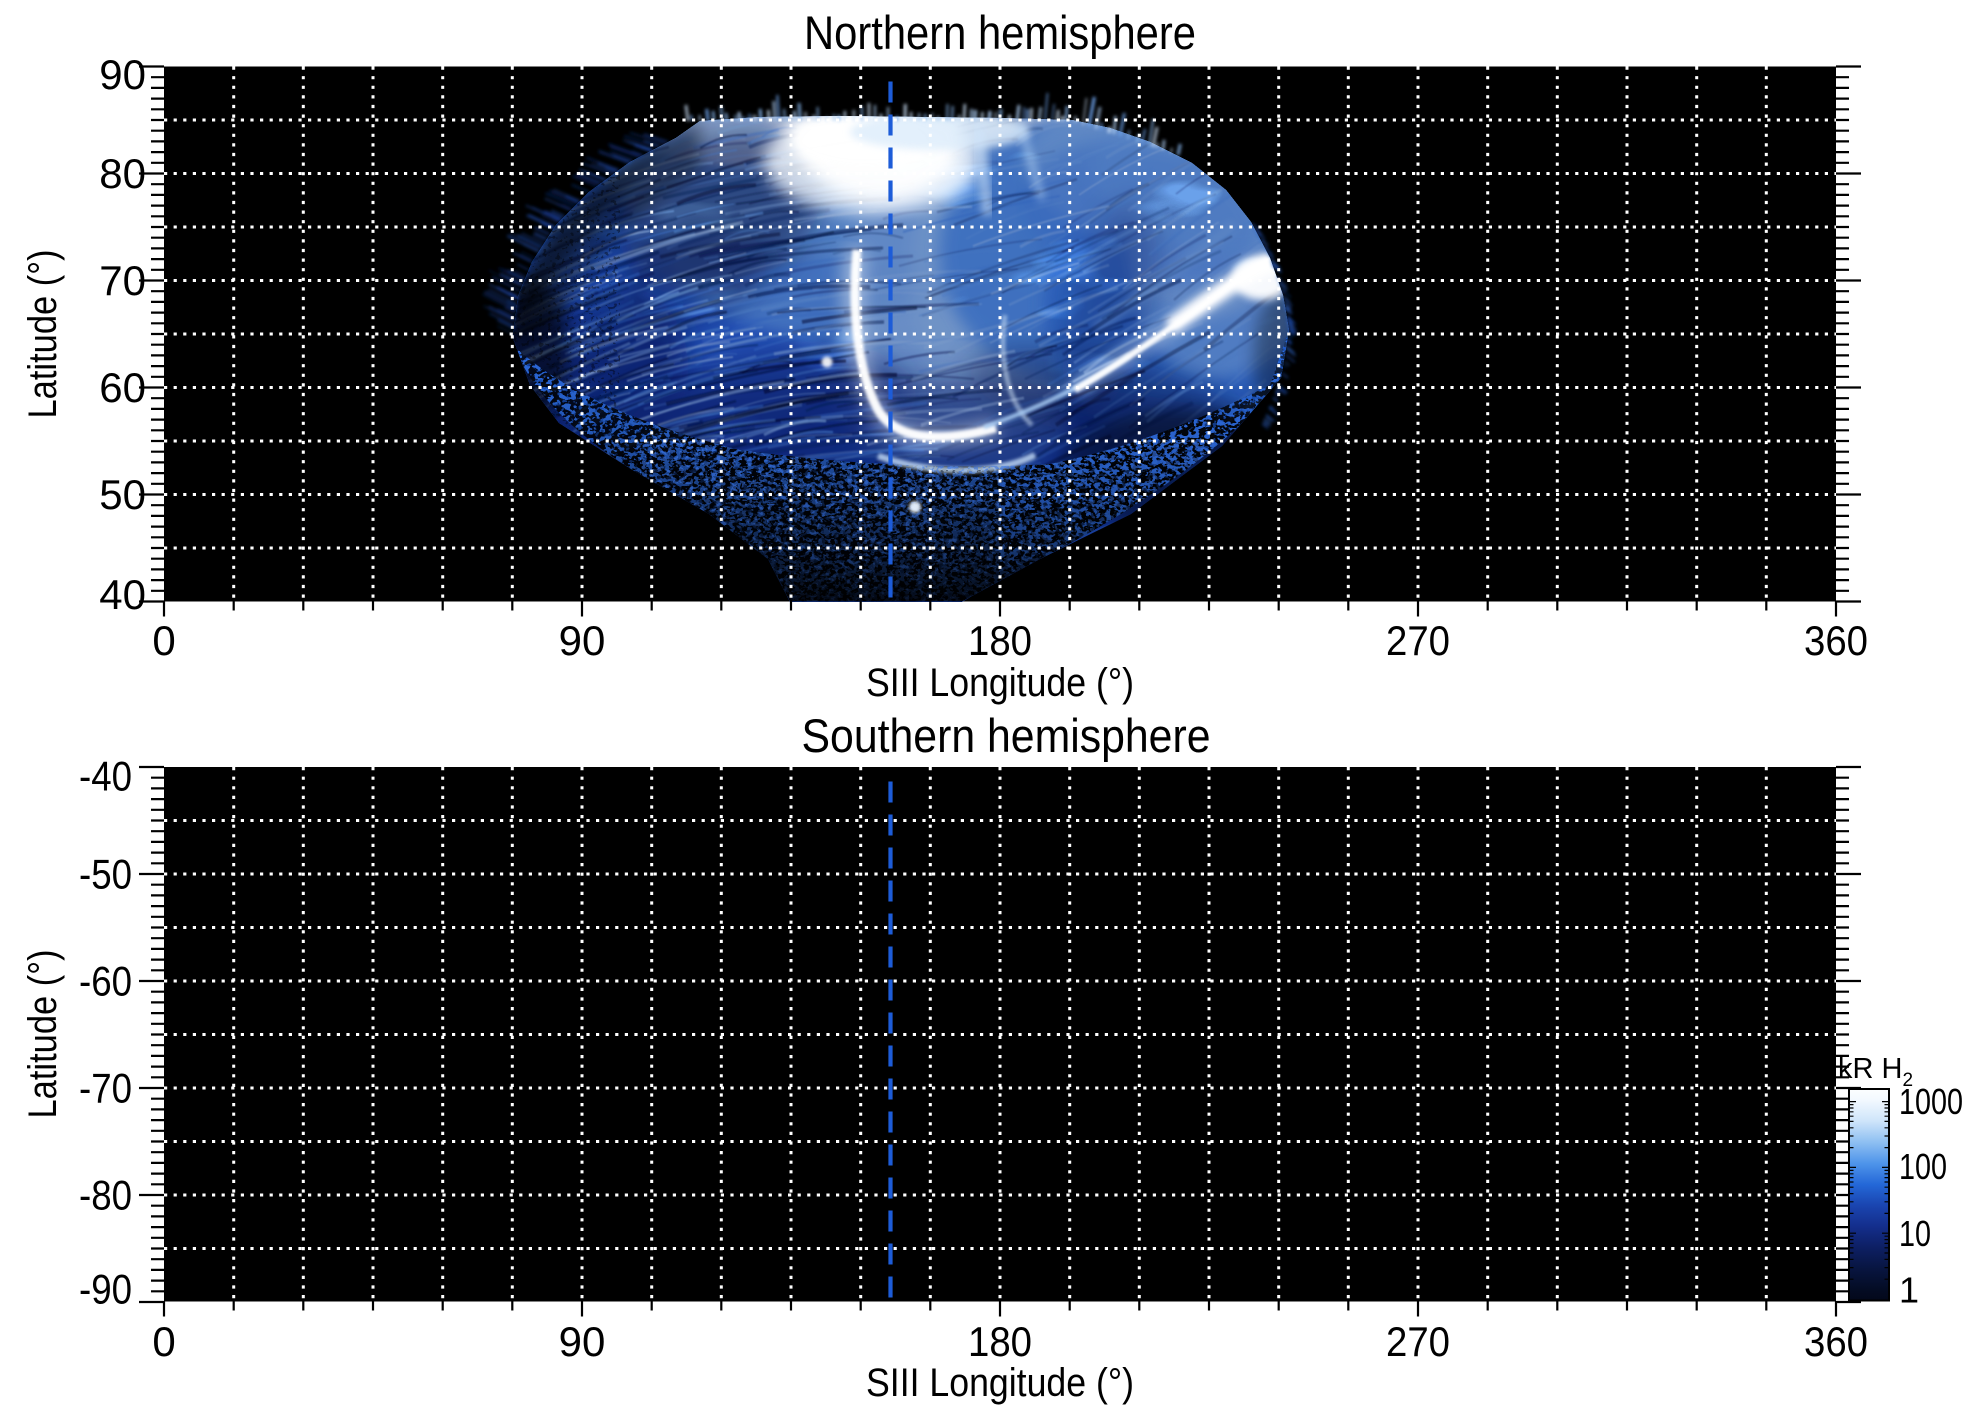  Describe the element at coordinates (122, 387) in the screenshot. I see `svg-text: 60` at that location.